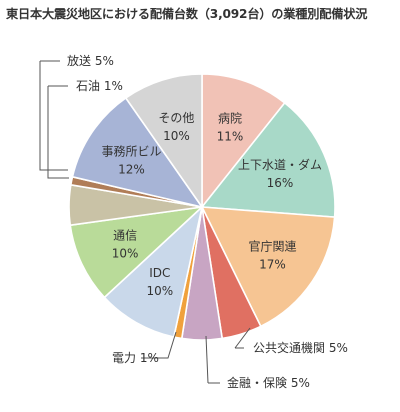 The height and width of the screenshot is (412, 400). What do you see at coordinates (300, 347) in the screenshot?
I see `slice-outside-label-3: 公共交通機関 5%` at bounding box center [300, 347].